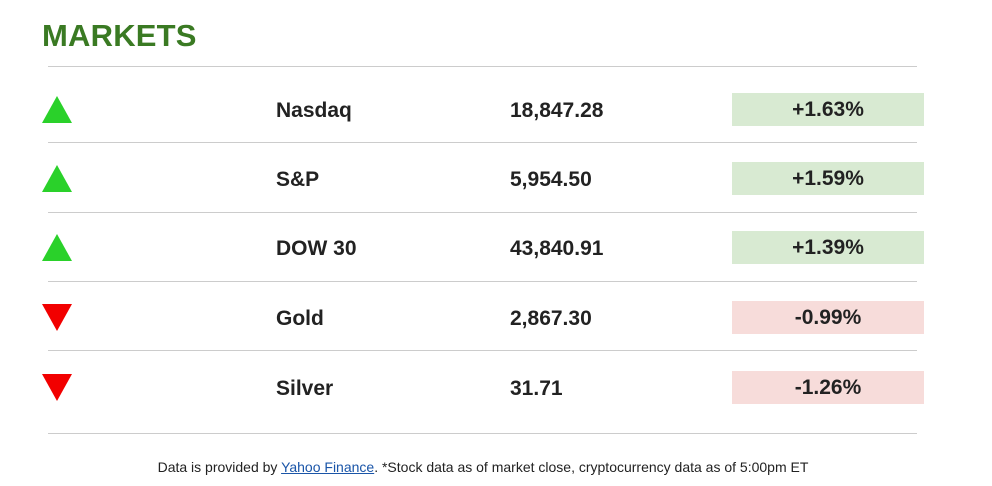 This screenshot has width=992, height=486. Describe the element at coordinates (300, 318) in the screenshot. I see `market-name: Gold` at that location.